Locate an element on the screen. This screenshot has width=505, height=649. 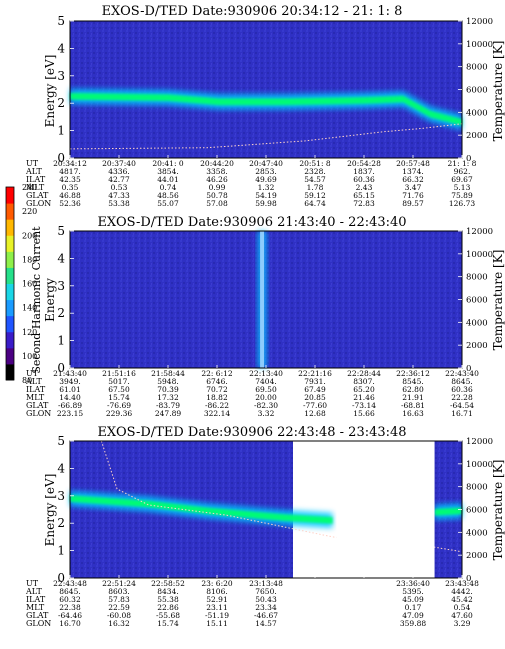
table-cell: 7404. is located at coordinates (265, 381).